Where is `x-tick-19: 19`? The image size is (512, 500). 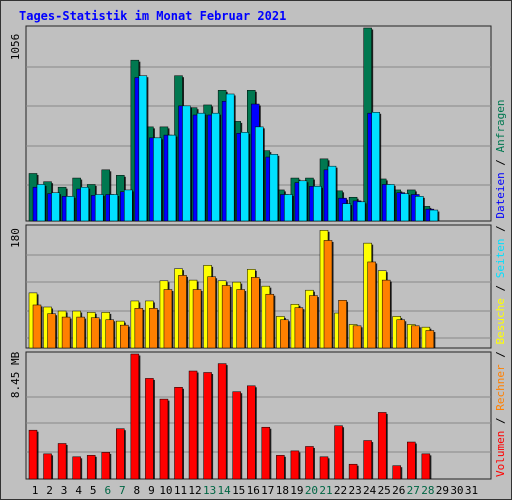 x-tick-19: 19 is located at coordinates (296, 490).